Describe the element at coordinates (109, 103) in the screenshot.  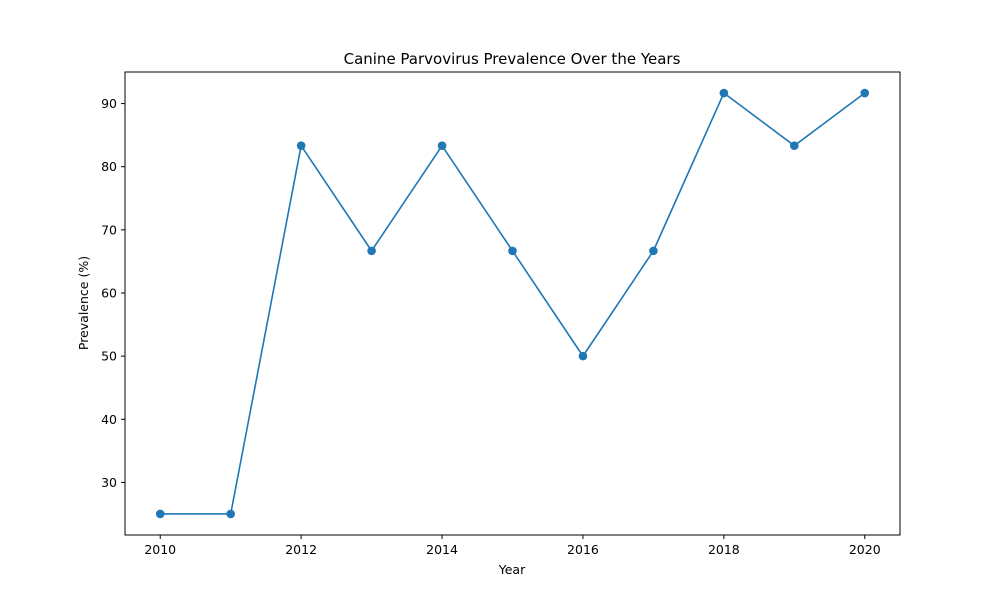
I see `y-tick-label: 90` at that location.